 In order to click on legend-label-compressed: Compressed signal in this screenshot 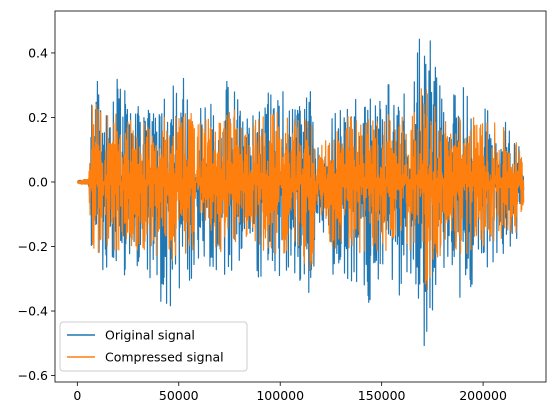, I will do `click(164, 357)`.